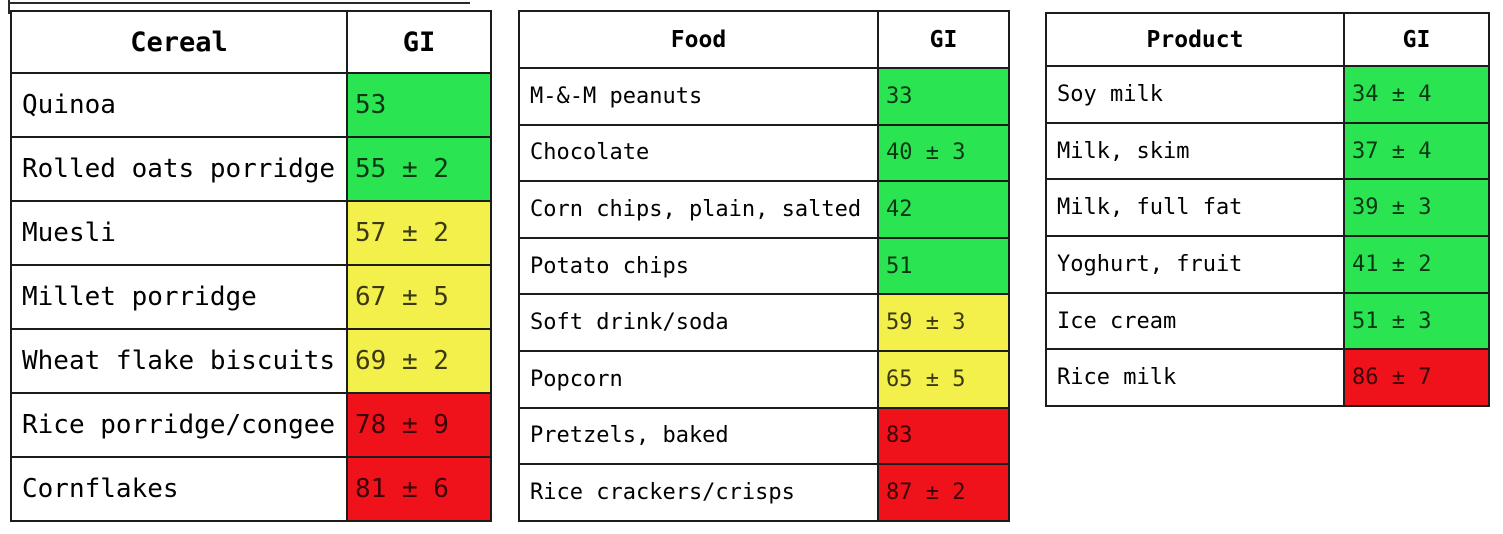 Image resolution: width=1503 pixels, height=534 pixels. I want to click on table-header-row: Food GI, so click(764, 39).